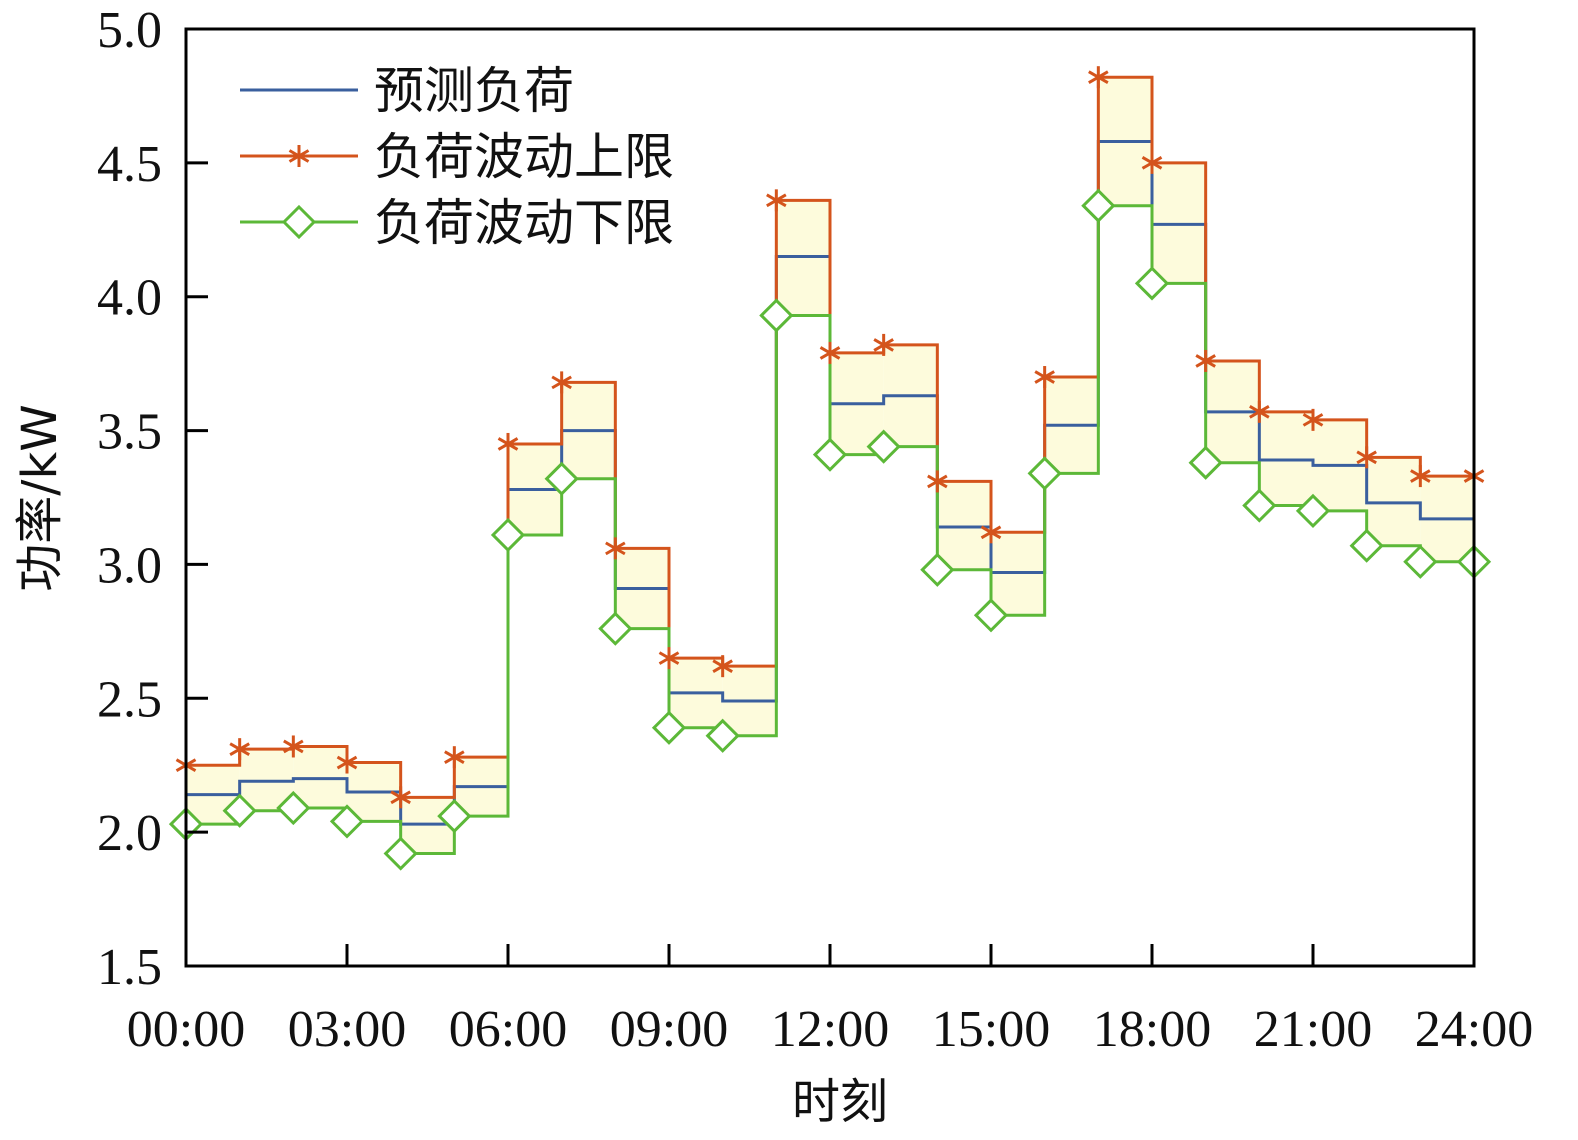 The height and width of the screenshot is (1140, 1578). What do you see at coordinates (1152, 1029) in the screenshot?
I see `x-tick-label-6: 18:00` at bounding box center [1152, 1029].